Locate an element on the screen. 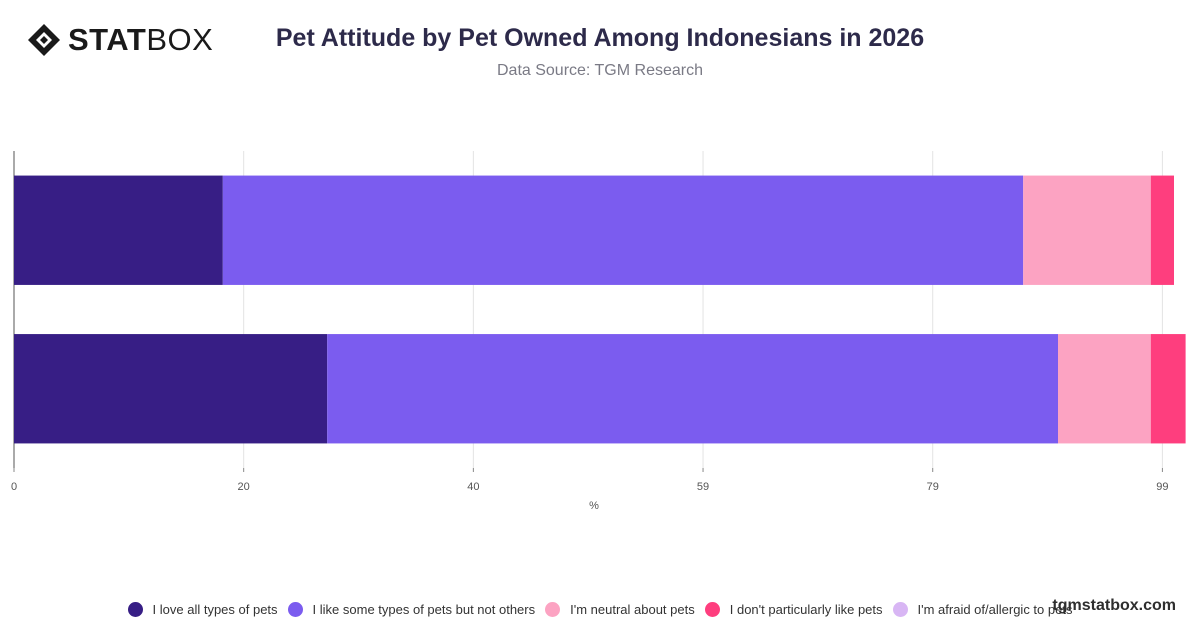  logo-wordmark: STATBOX is located at coordinates (140, 40).